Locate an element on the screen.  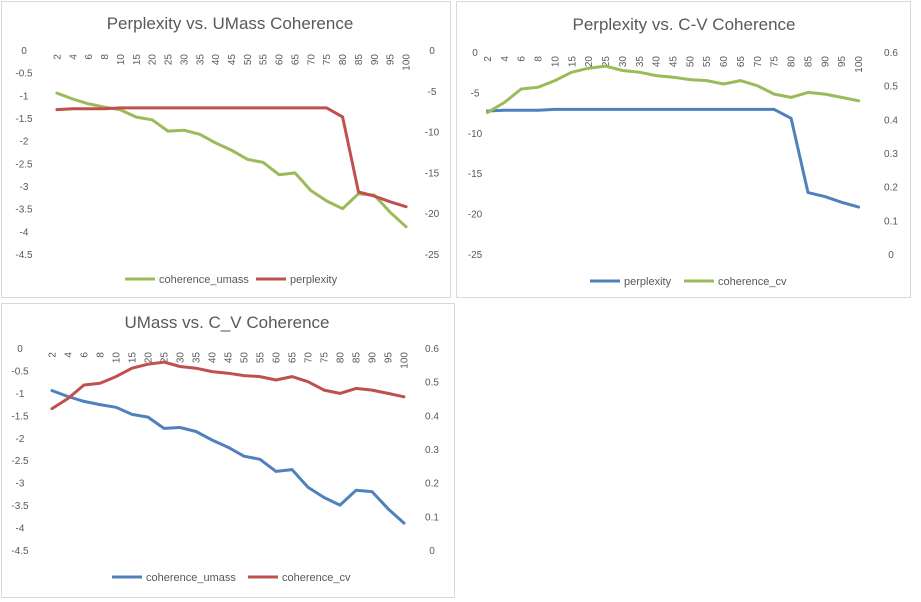
chart-title: Perplexity vs. C-V Coherence is located at coordinates (684, 24).